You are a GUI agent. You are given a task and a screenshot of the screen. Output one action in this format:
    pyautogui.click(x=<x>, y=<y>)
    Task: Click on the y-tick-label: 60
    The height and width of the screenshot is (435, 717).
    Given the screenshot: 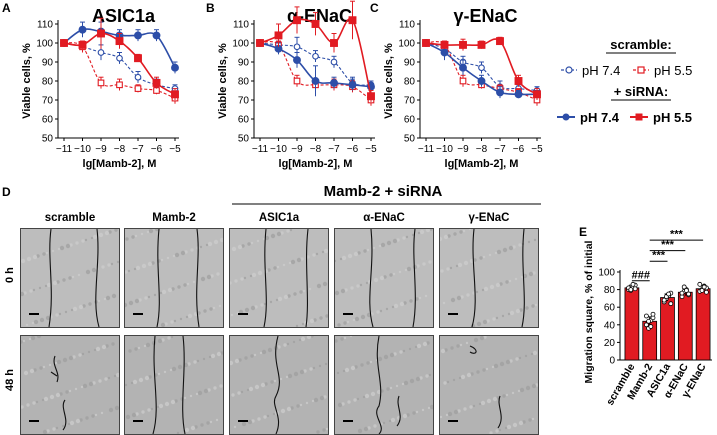 What is the action you would take?
    pyautogui.click(x=48, y=120)
    